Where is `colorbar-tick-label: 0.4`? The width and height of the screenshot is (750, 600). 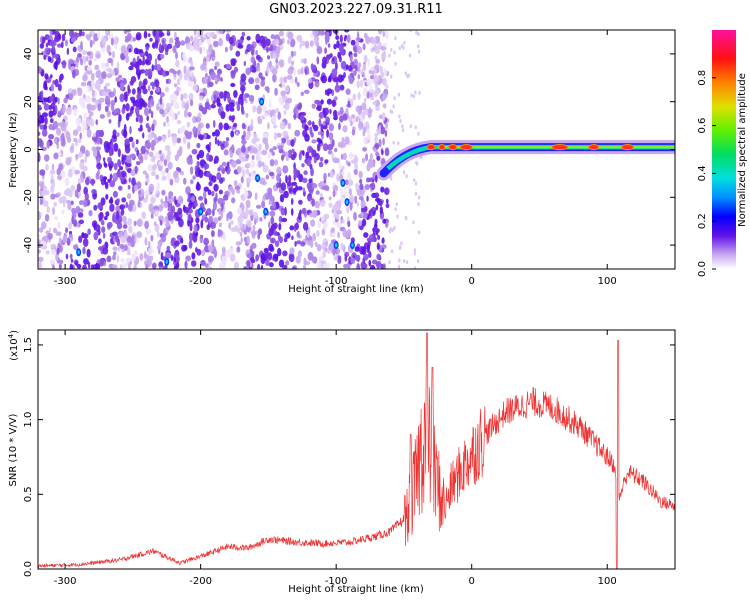
colorbar-tick-label: 0.4 is located at coordinates (702, 173).